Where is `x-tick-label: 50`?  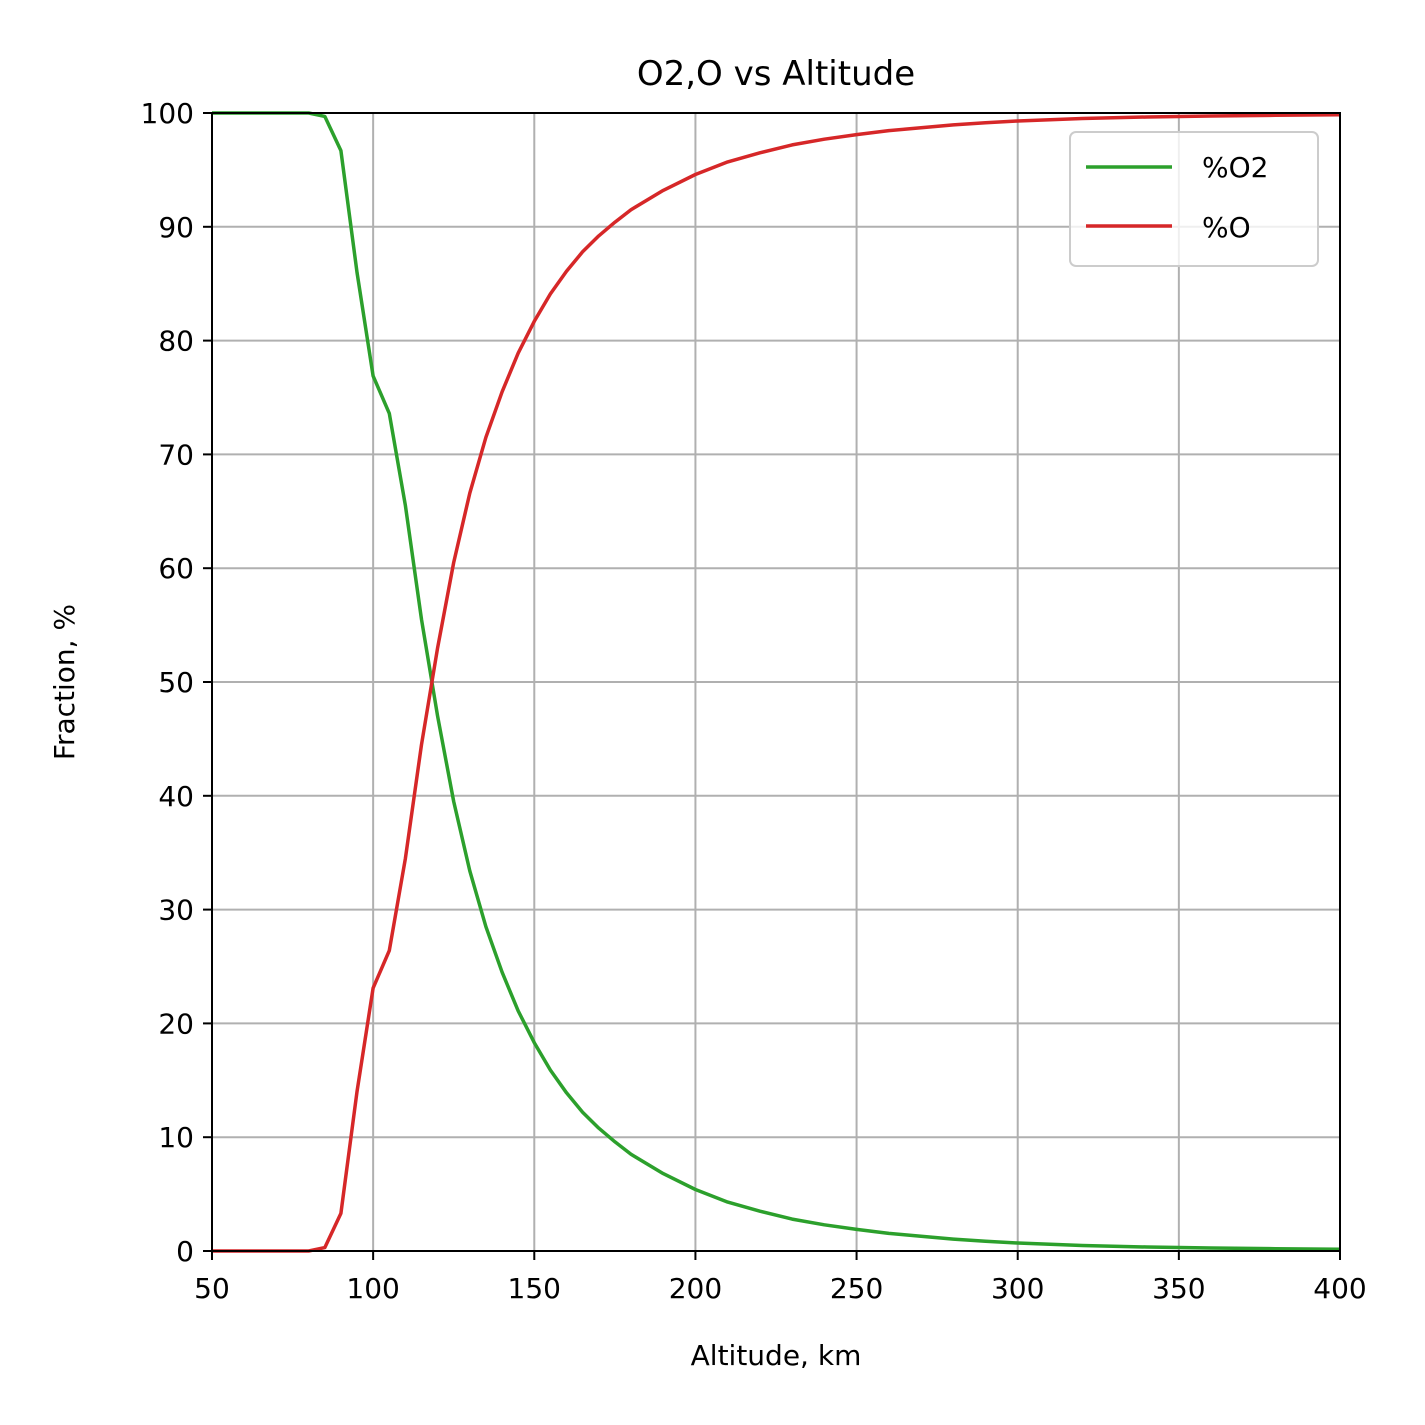
x-tick-label: 50 is located at coordinates (212, 1288).